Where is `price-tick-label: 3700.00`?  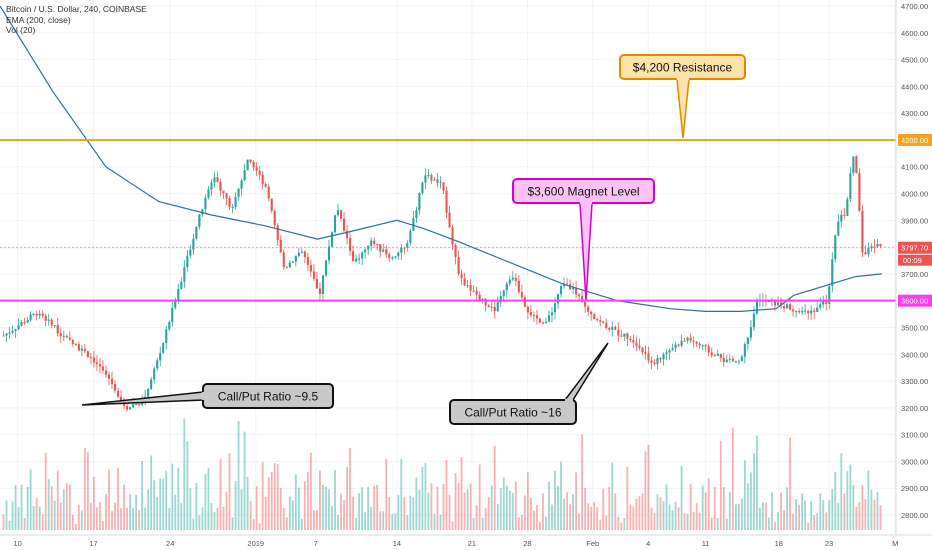 price-tick-label: 3700.00 is located at coordinates (914, 274).